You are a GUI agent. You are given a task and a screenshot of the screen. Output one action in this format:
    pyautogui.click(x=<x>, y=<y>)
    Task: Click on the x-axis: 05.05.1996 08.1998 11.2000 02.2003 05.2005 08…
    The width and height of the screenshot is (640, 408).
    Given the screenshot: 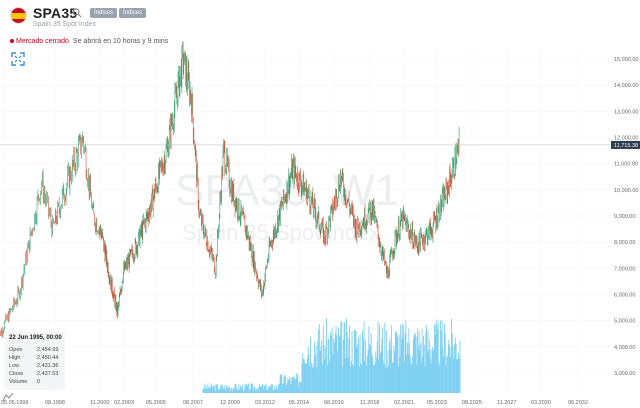 What is the action you would take?
    pyautogui.click(x=294, y=403)
    